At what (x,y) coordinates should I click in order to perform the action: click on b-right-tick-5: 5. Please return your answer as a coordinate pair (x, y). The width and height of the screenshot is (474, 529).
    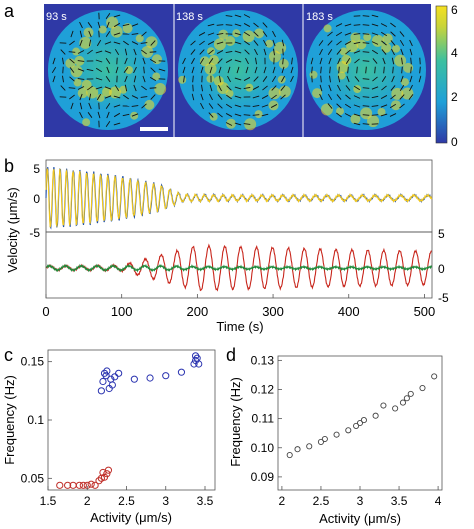
    Looking at the image, I should click on (441, 234).